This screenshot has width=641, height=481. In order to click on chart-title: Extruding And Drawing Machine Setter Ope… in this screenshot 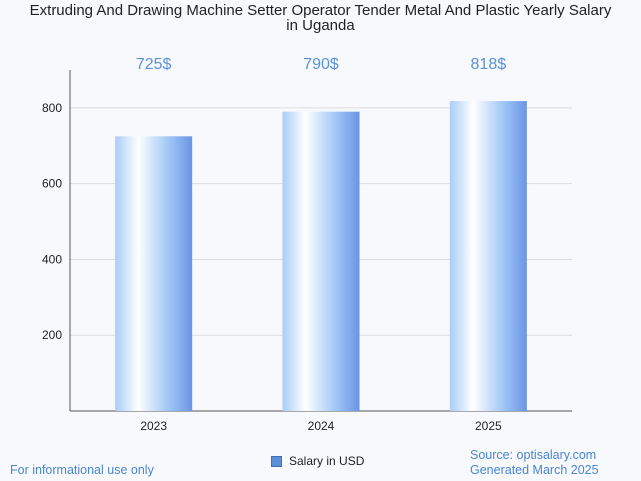, I will do `click(320, 18)`.